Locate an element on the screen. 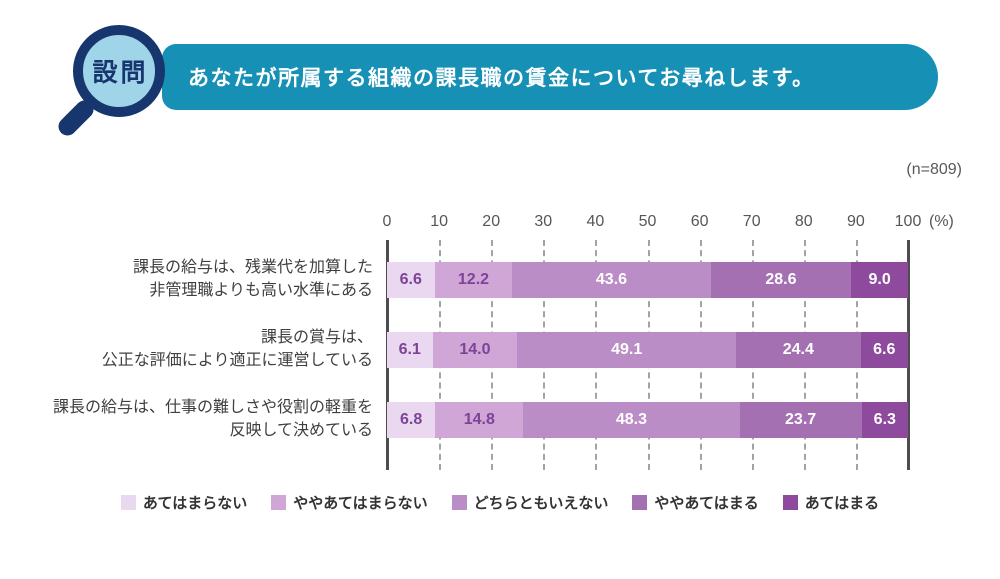  bar-segment: 24.4 is located at coordinates (798, 350).